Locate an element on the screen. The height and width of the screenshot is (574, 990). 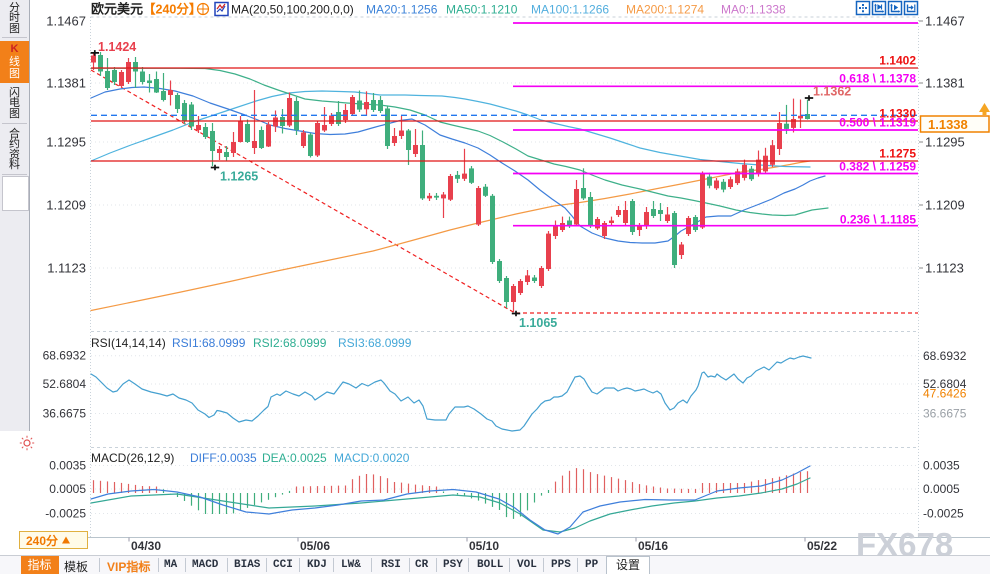
svg-text: MA50:1.1210 is located at coordinates (482, 10).